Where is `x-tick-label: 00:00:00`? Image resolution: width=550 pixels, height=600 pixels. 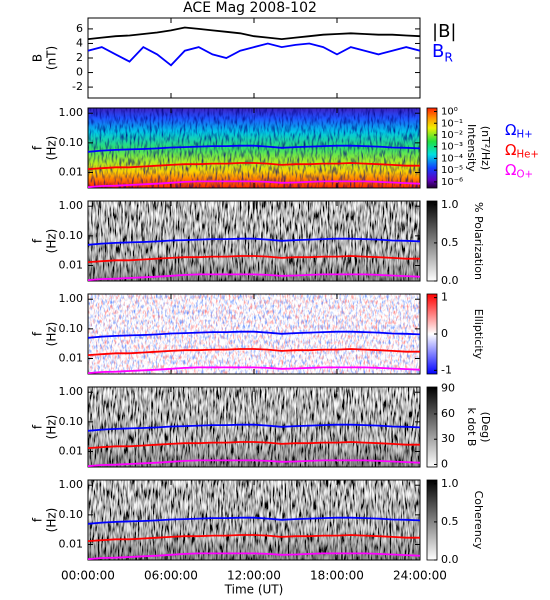 x-tick-label: 00:00:00 is located at coordinates (88, 576).